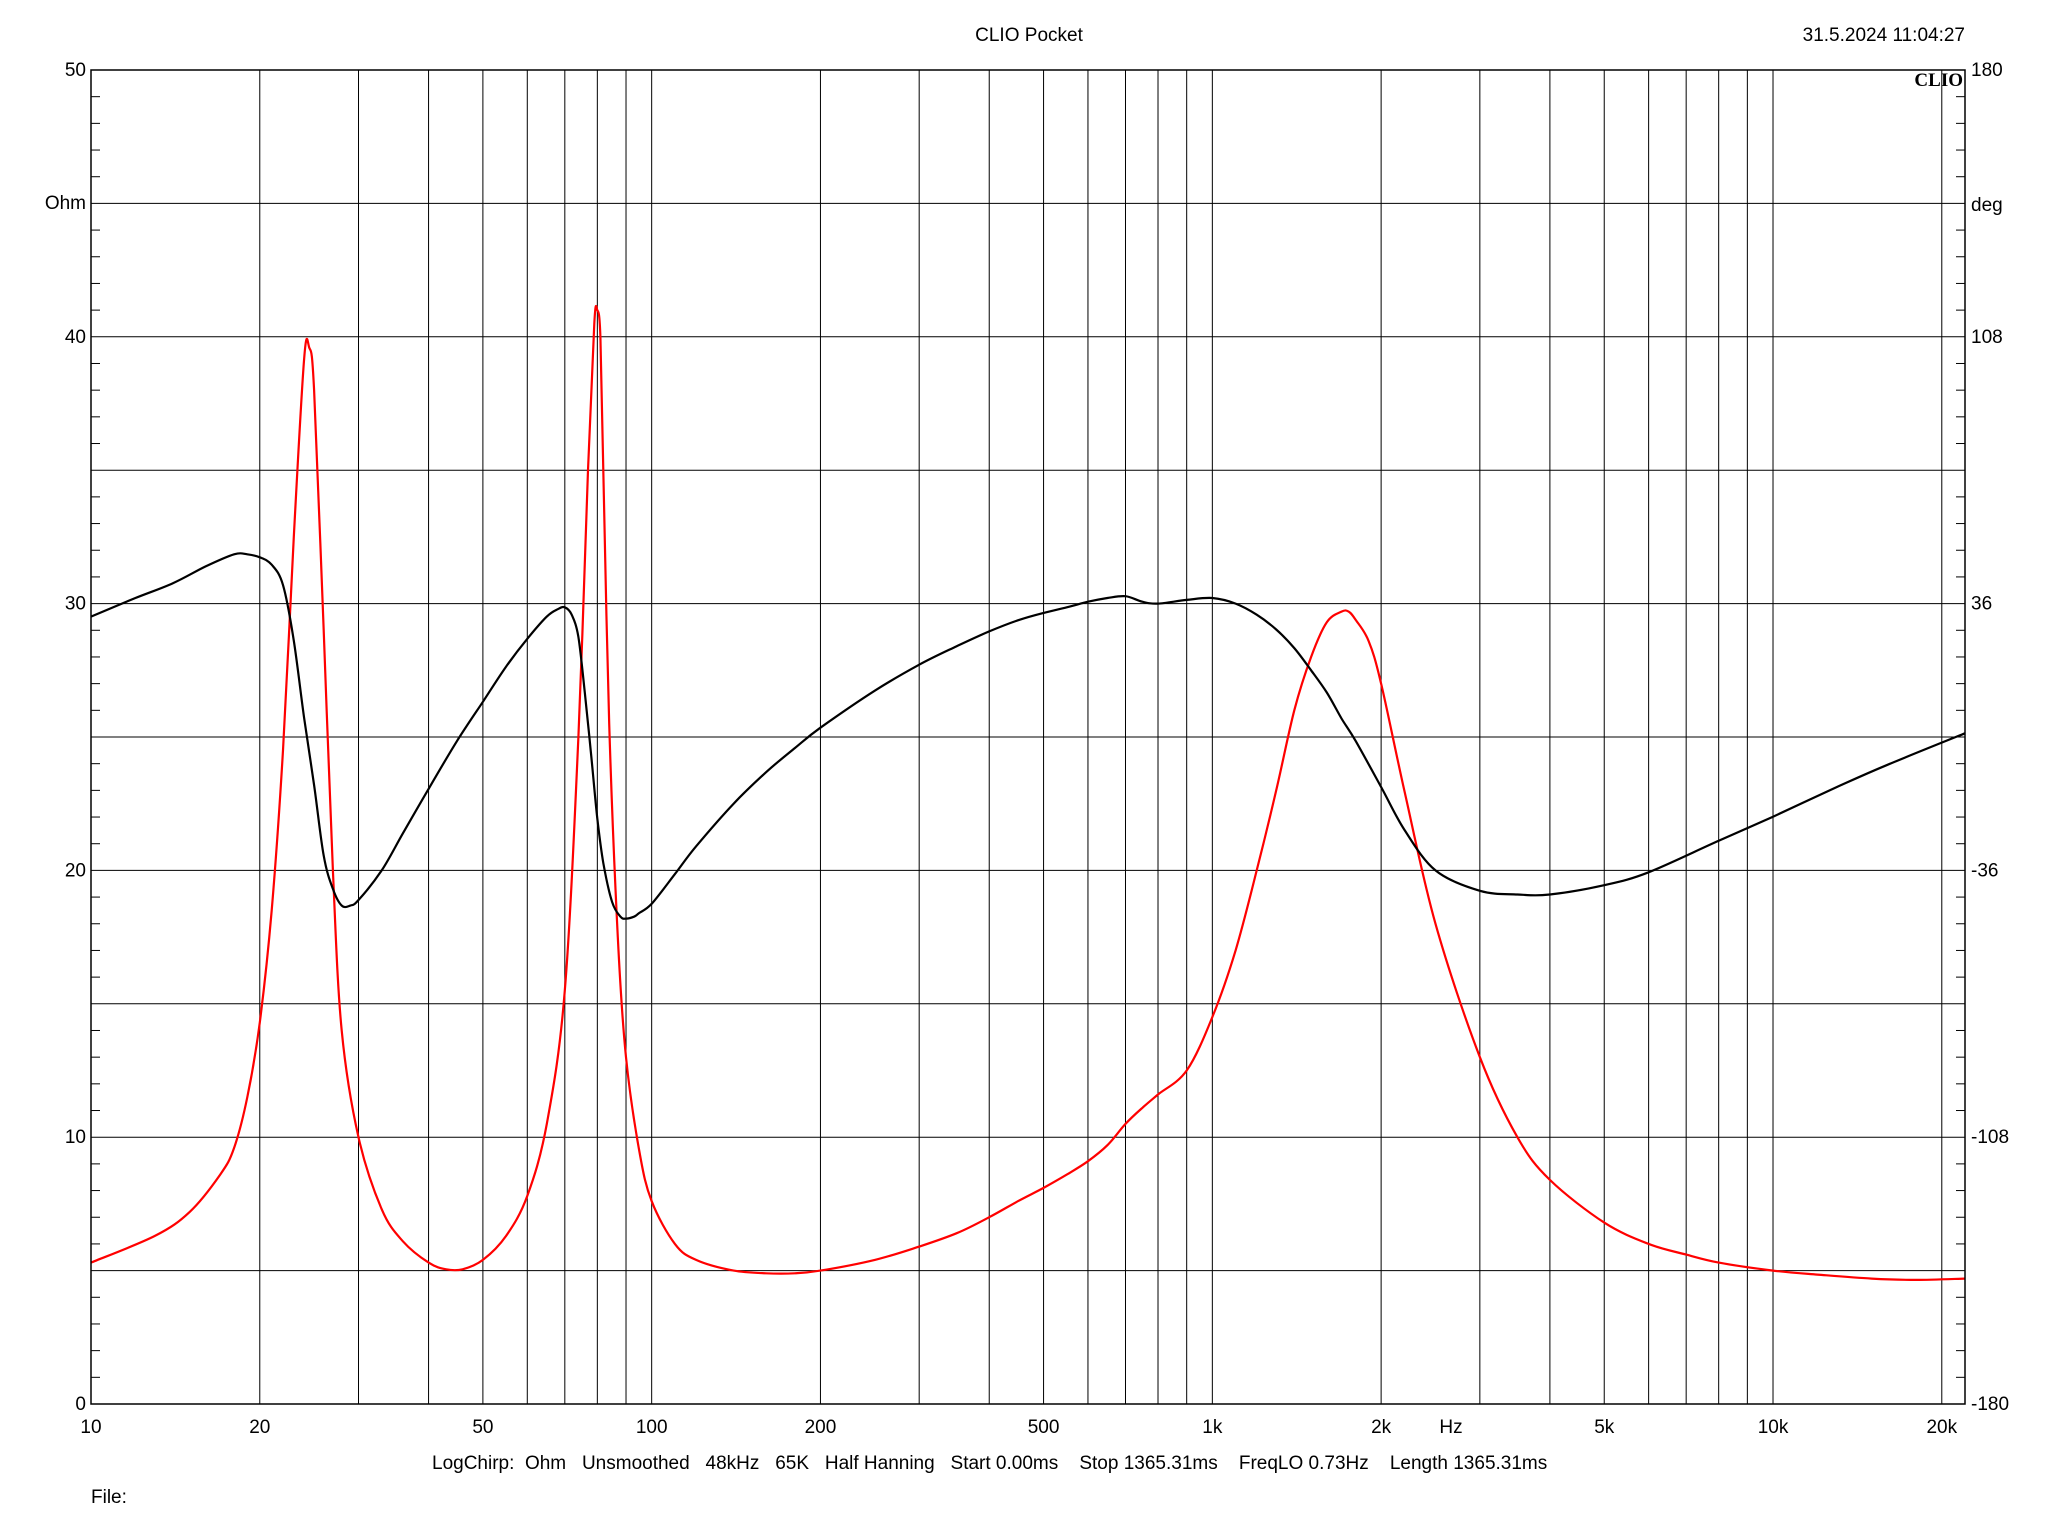  I want to click on x-axis-unit: Hz, so click(1450, 1427).